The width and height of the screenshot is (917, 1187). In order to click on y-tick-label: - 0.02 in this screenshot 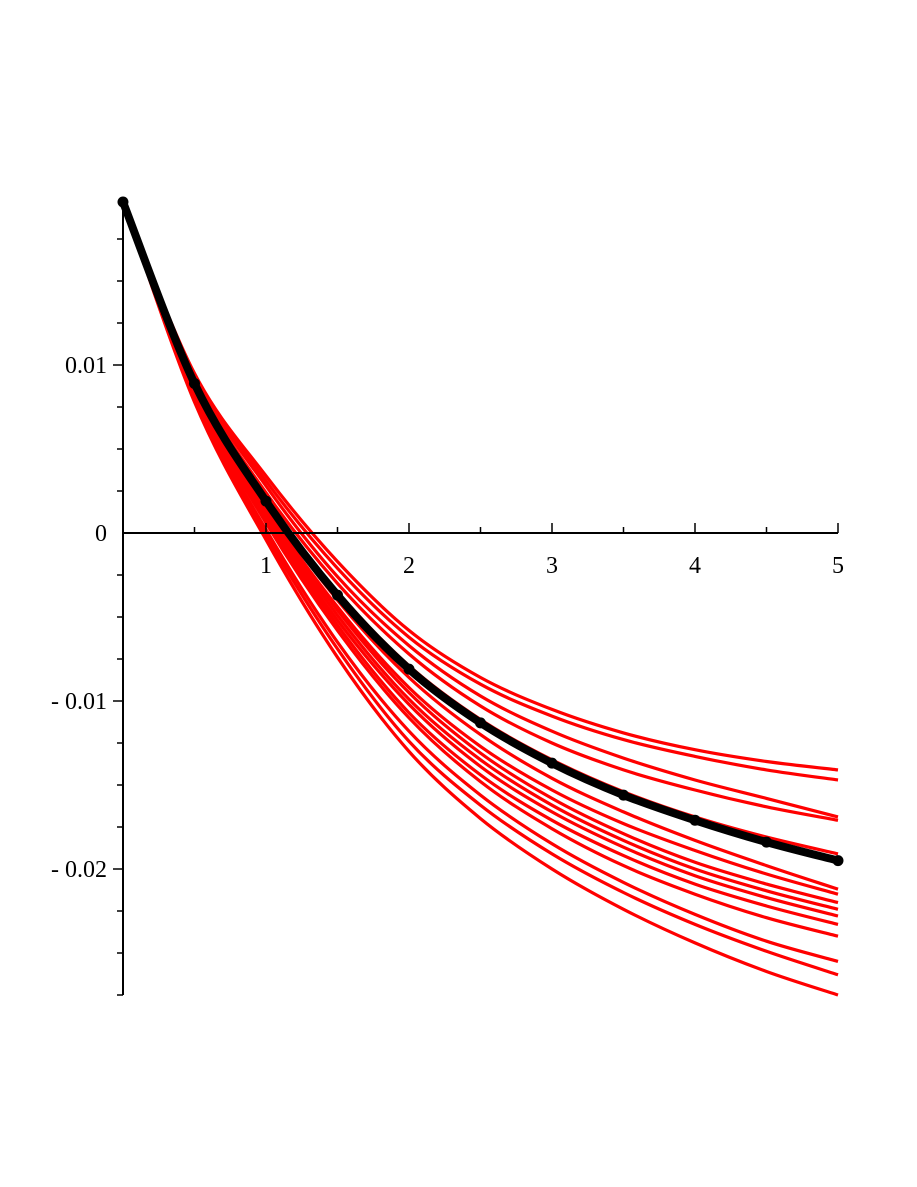, I will do `click(79, 870)`.